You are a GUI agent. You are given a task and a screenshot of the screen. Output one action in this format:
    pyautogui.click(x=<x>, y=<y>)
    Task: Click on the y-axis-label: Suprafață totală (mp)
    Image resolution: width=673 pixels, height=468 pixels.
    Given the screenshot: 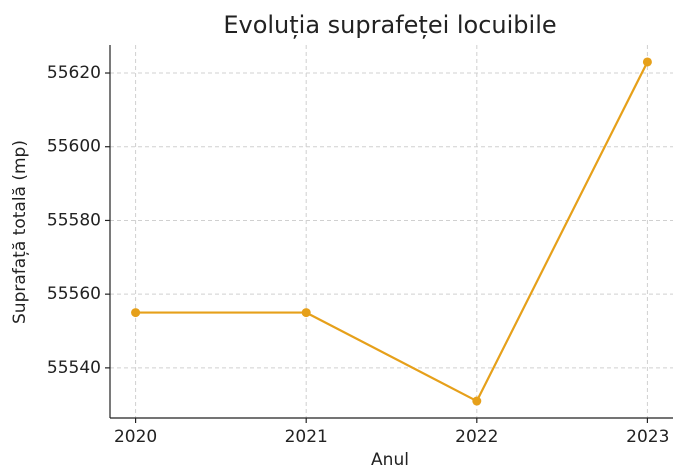 What is the action you would take?
    pyautogui.click(x=20, y=232)
    